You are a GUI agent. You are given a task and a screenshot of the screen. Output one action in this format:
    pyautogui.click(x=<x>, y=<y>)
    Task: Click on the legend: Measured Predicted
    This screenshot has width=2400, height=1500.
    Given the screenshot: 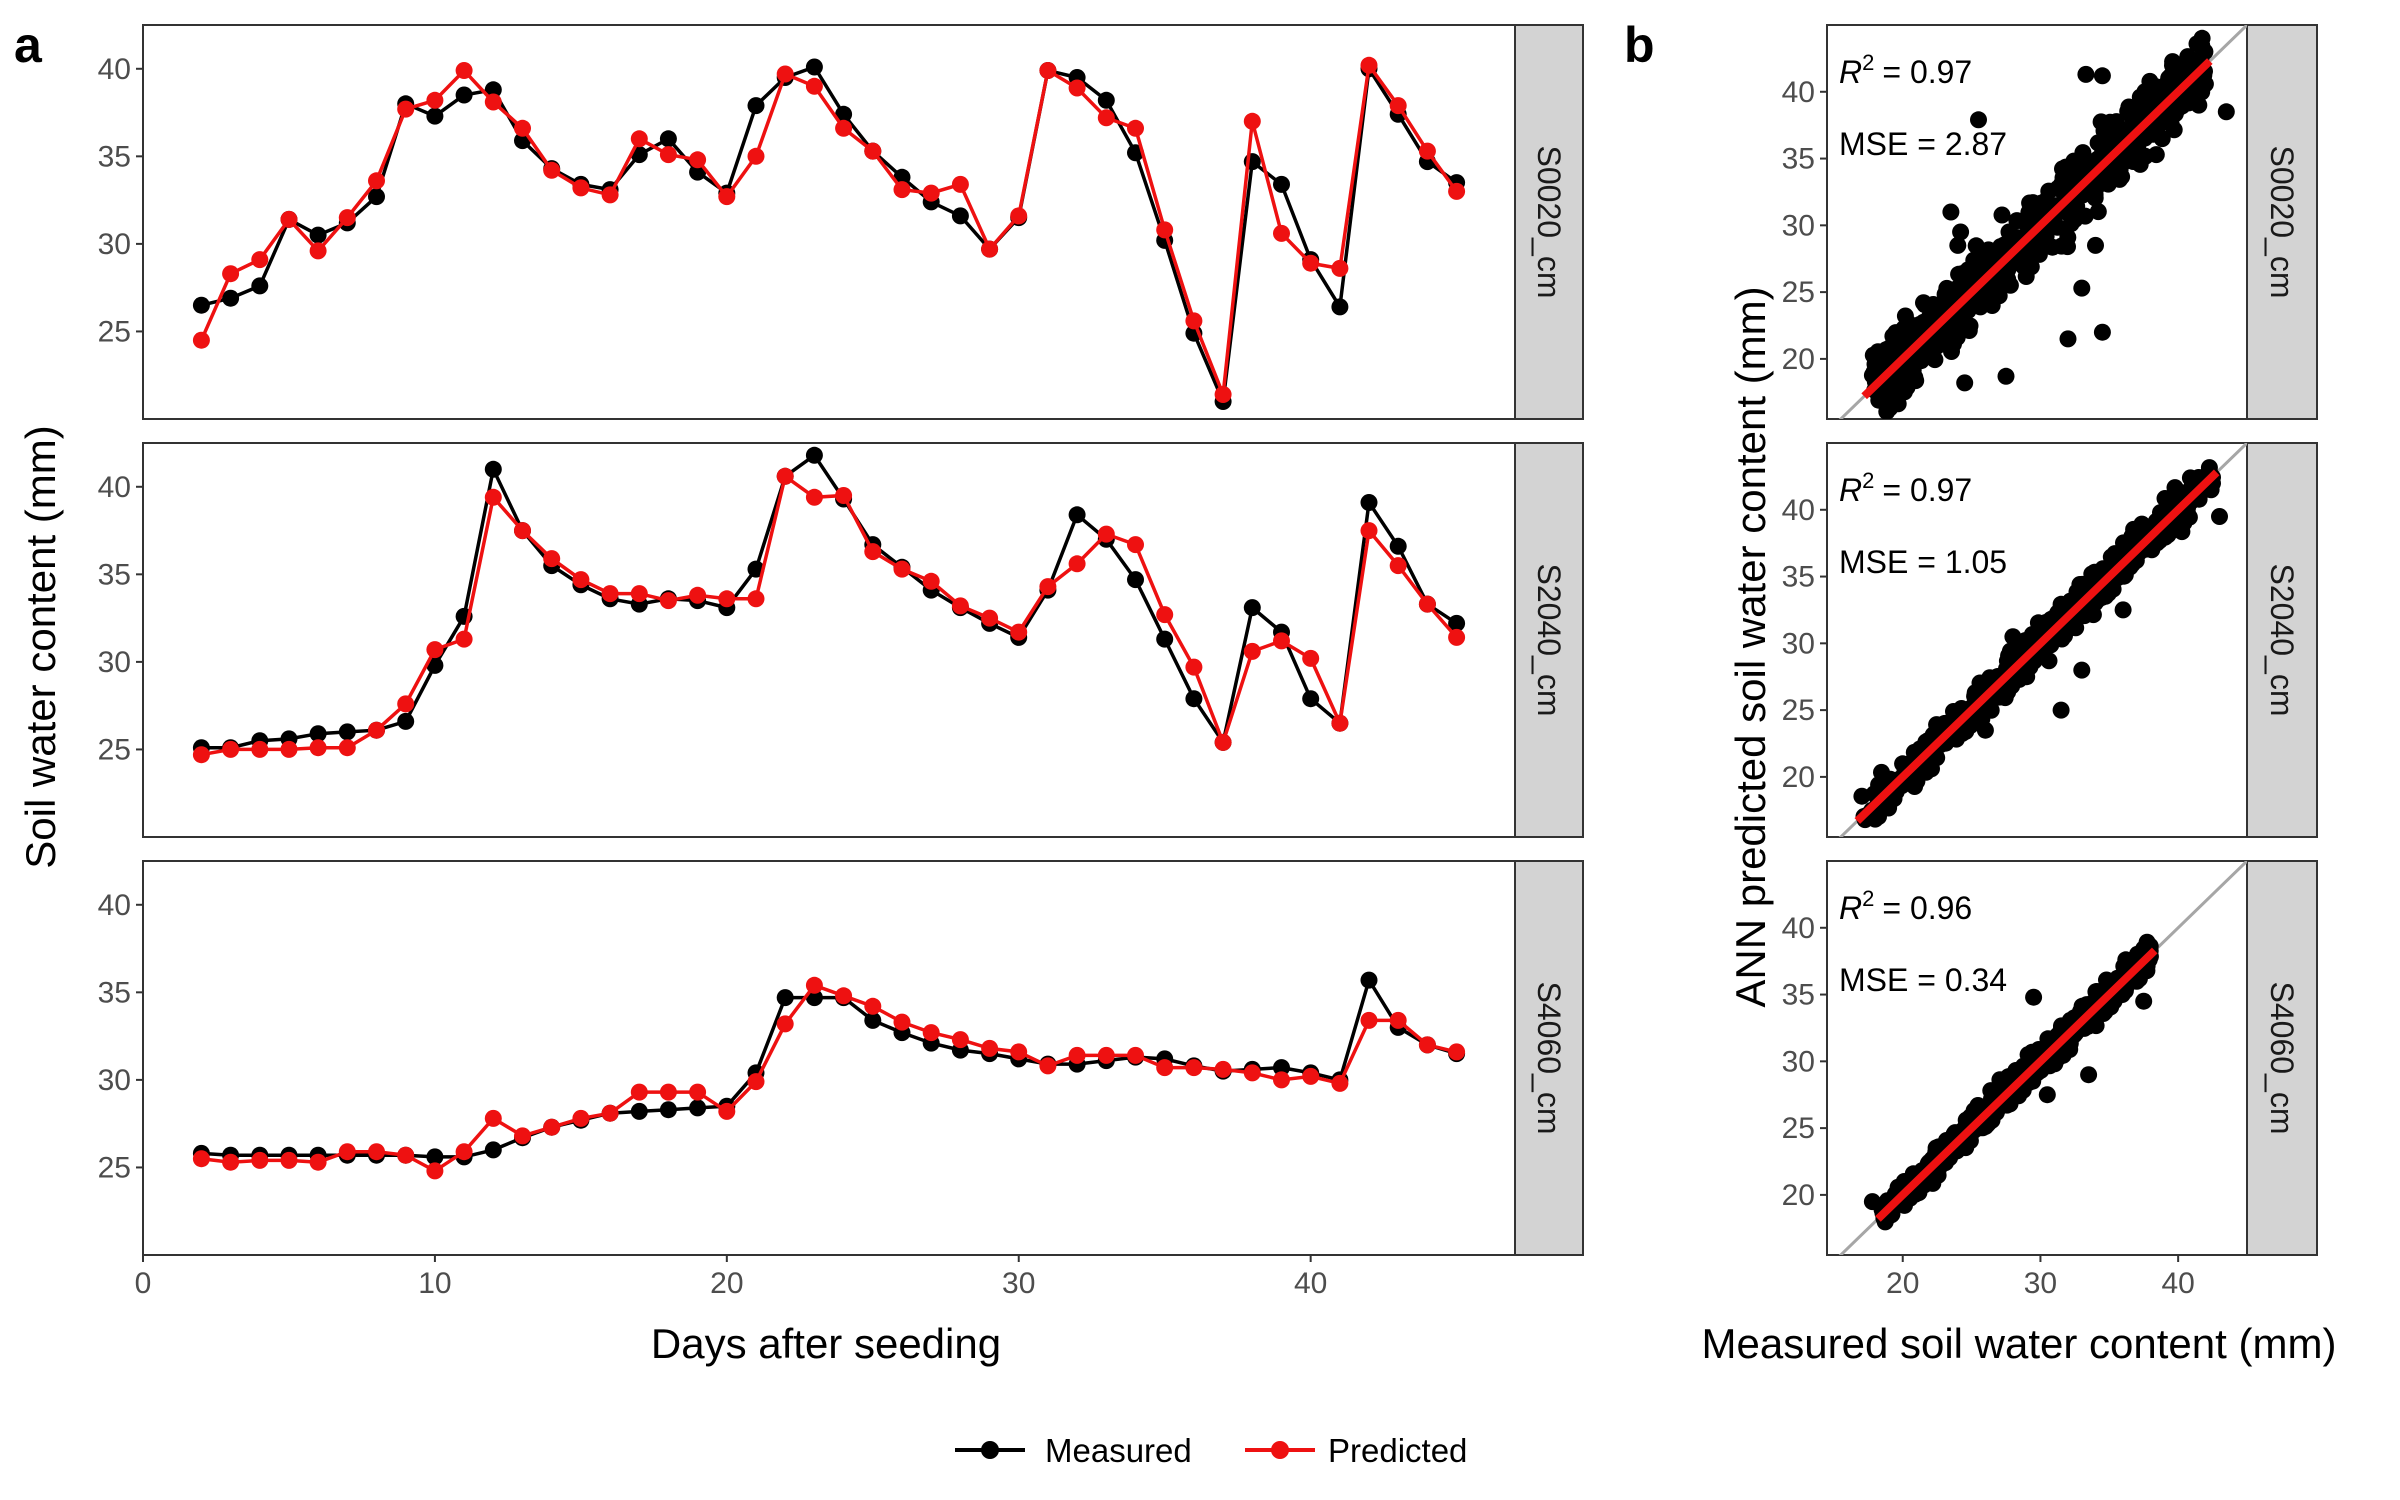 What is the action you would take?
    pyautogui.click(x=1211, y=1450)
    